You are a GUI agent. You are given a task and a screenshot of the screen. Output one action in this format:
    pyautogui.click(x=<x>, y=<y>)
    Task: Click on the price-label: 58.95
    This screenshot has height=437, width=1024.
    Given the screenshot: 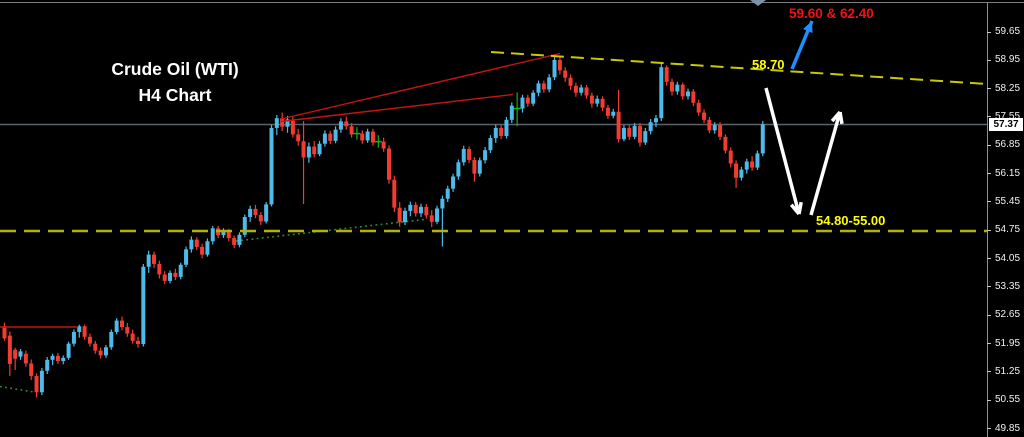 What is the action you would take?
    pyautogui.click(x=1008, y=60)
    